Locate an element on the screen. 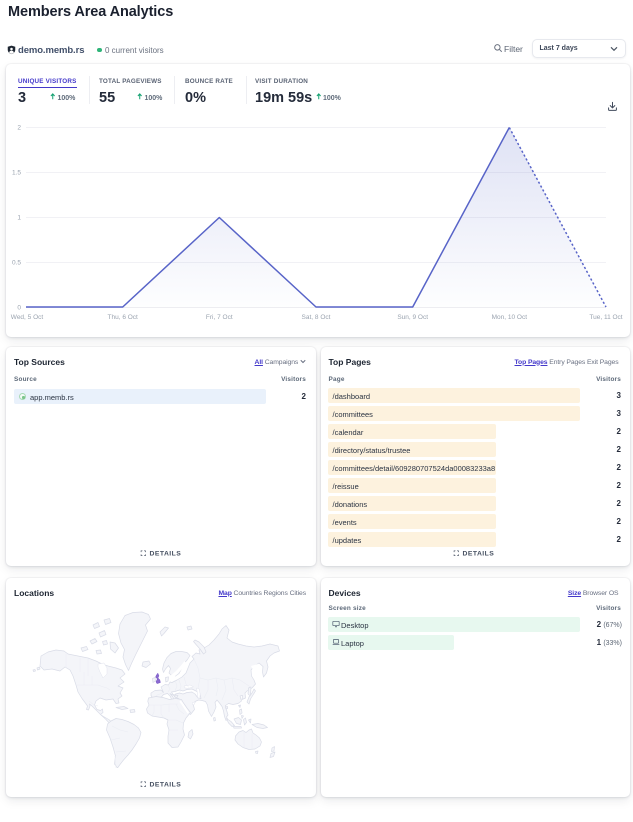  svg-text: Mon, 10 Oct is located at coordinates (510, 317).